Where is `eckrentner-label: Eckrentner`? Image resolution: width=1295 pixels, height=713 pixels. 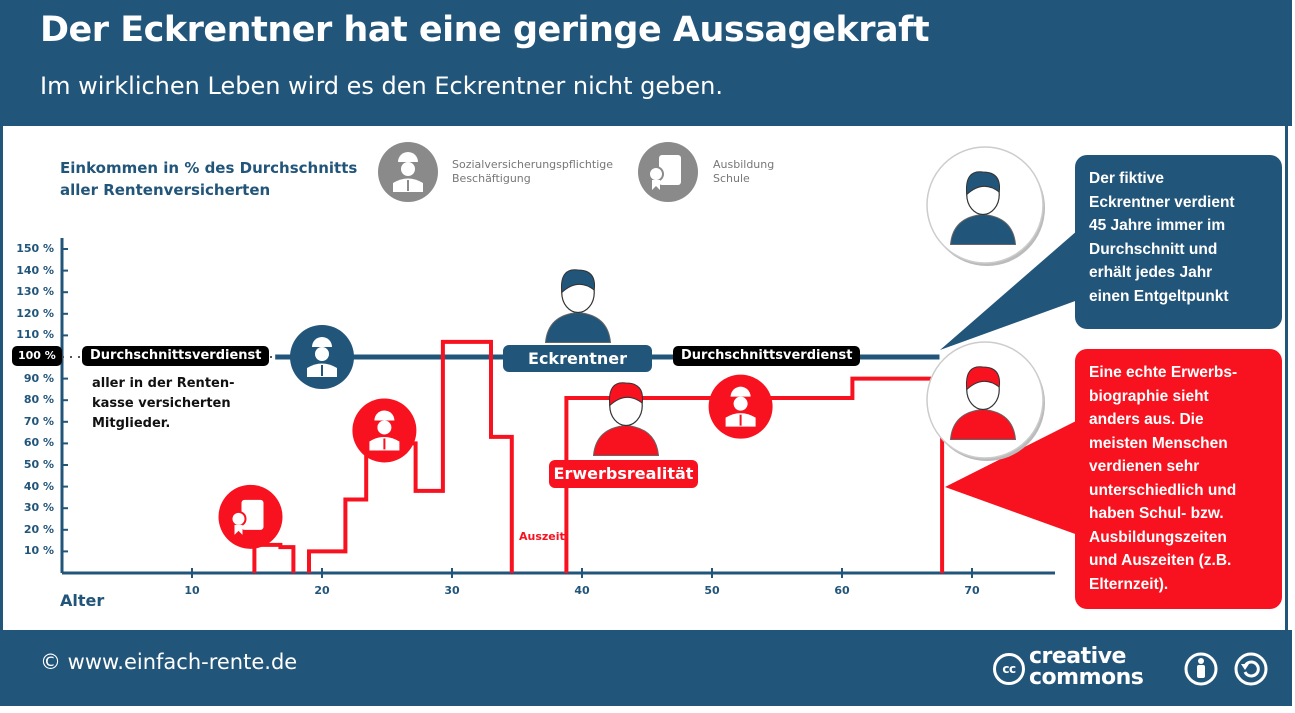
eckrentner-label: Eckrentner is located at coordinates (577, 358).